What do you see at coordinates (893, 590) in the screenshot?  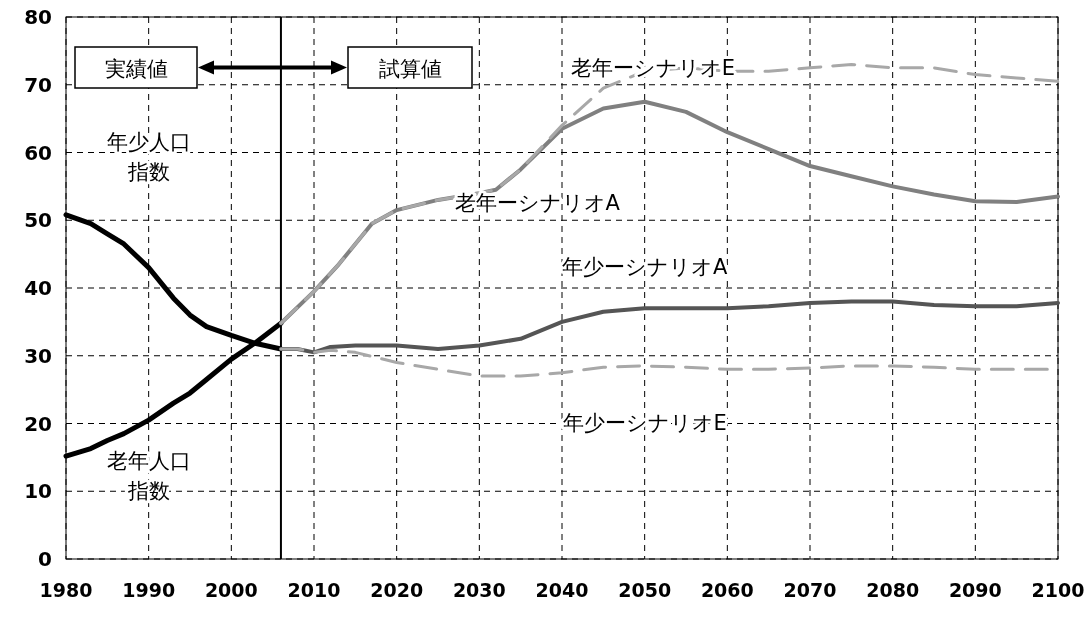 I see `x-tick-label: 2080` at bounding box center [893, 590].